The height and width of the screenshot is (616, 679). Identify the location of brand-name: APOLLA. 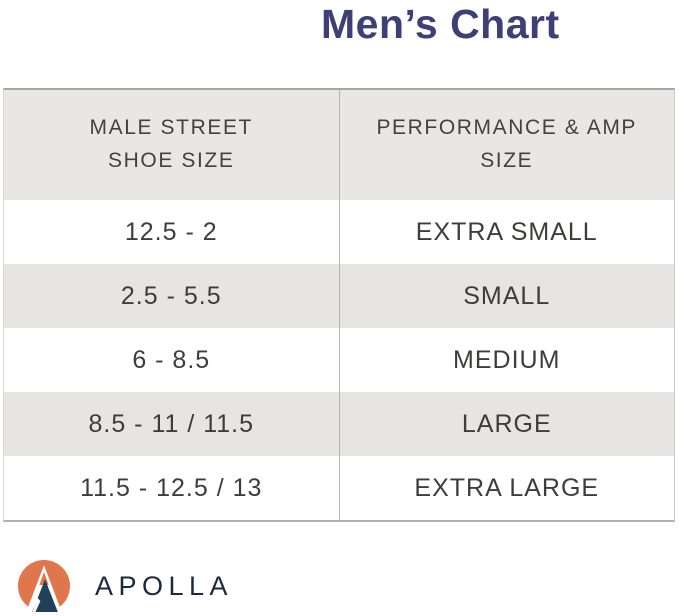
(164, 585).